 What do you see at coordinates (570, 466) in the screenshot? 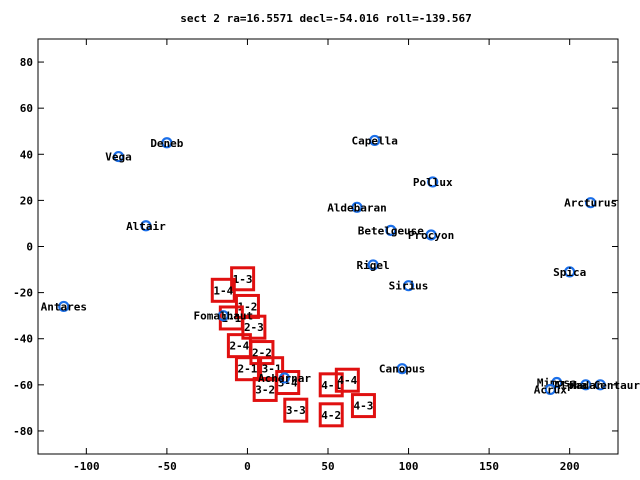
I see `x-tick-label: 200` at bounding box center [570, 466].